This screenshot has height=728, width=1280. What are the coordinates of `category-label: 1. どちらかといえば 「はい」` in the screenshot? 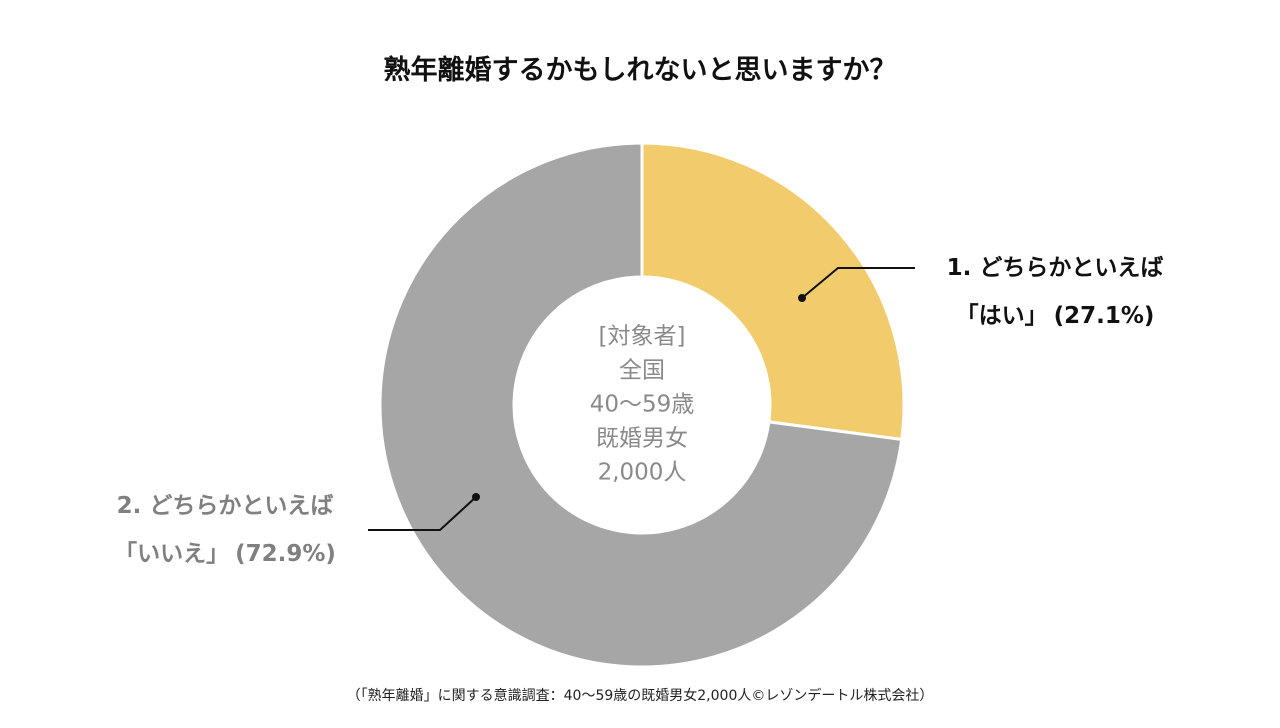 It's located at (1055, 292).